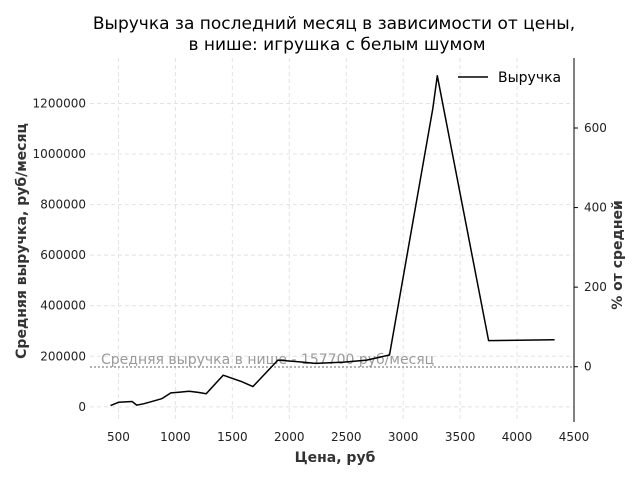  What do you see at coordinates (59, 154) in the screenshot?
I see `y-tick-label: 1000000` at bounding box center [59, 154].